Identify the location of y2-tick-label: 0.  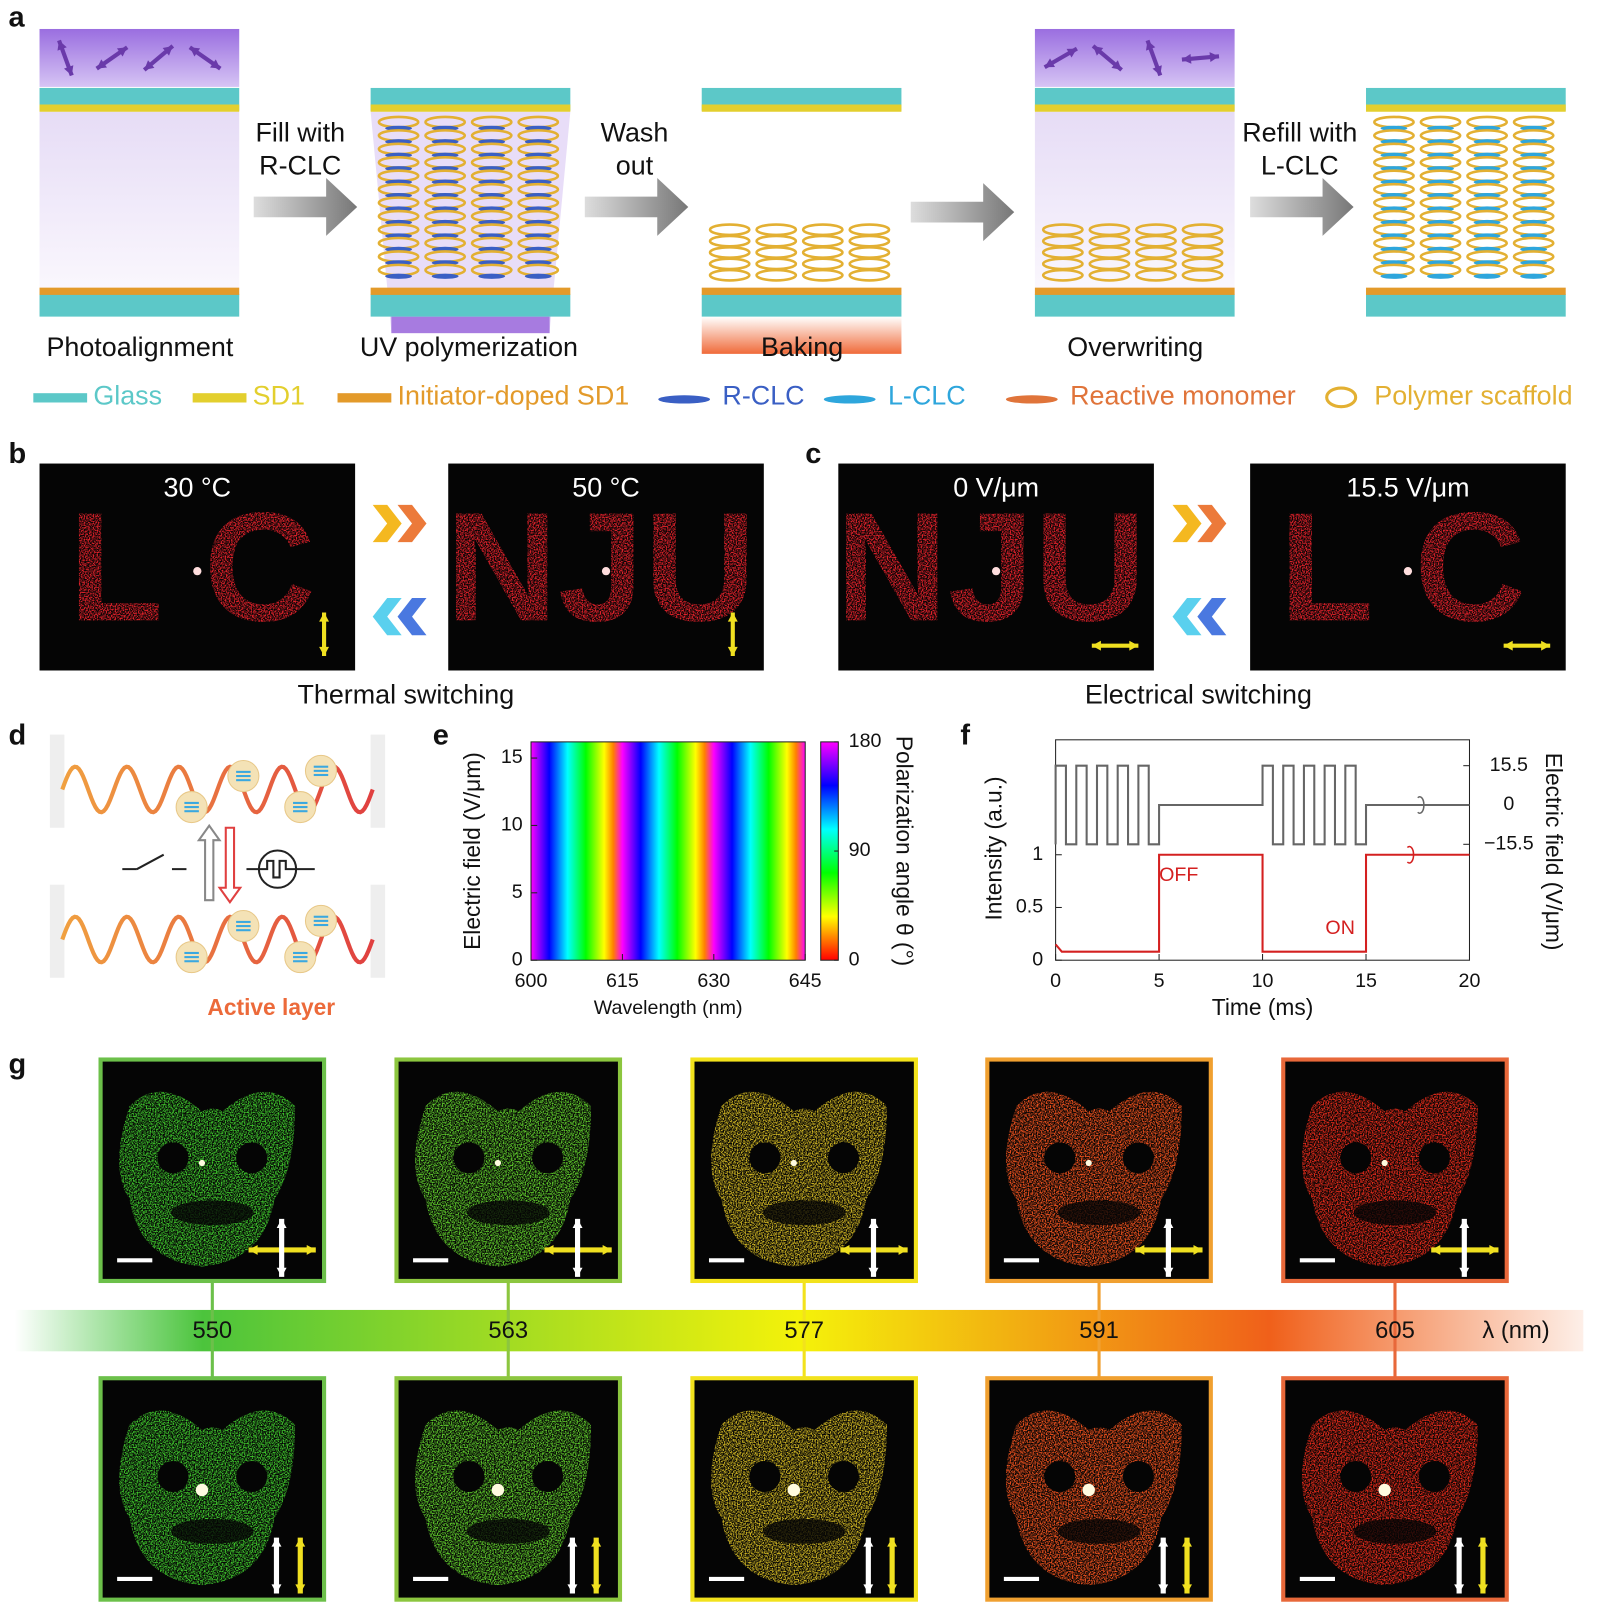
(1508, 804).